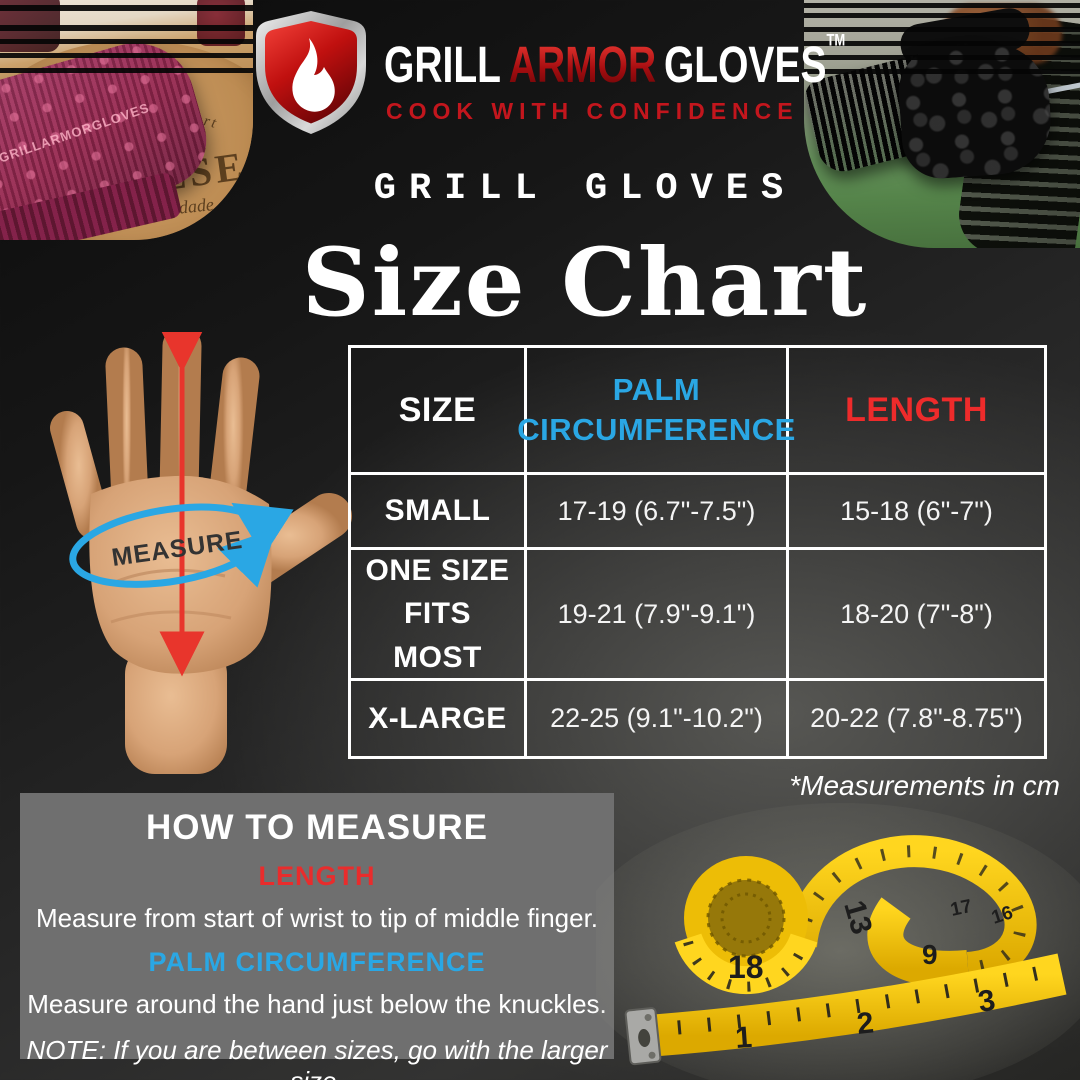 The height and width of the screenshot is (1080, 1080). Describe the element at coordinates (439, 411) in the screenshot. I see `column-header-size: SIZE` at that location.